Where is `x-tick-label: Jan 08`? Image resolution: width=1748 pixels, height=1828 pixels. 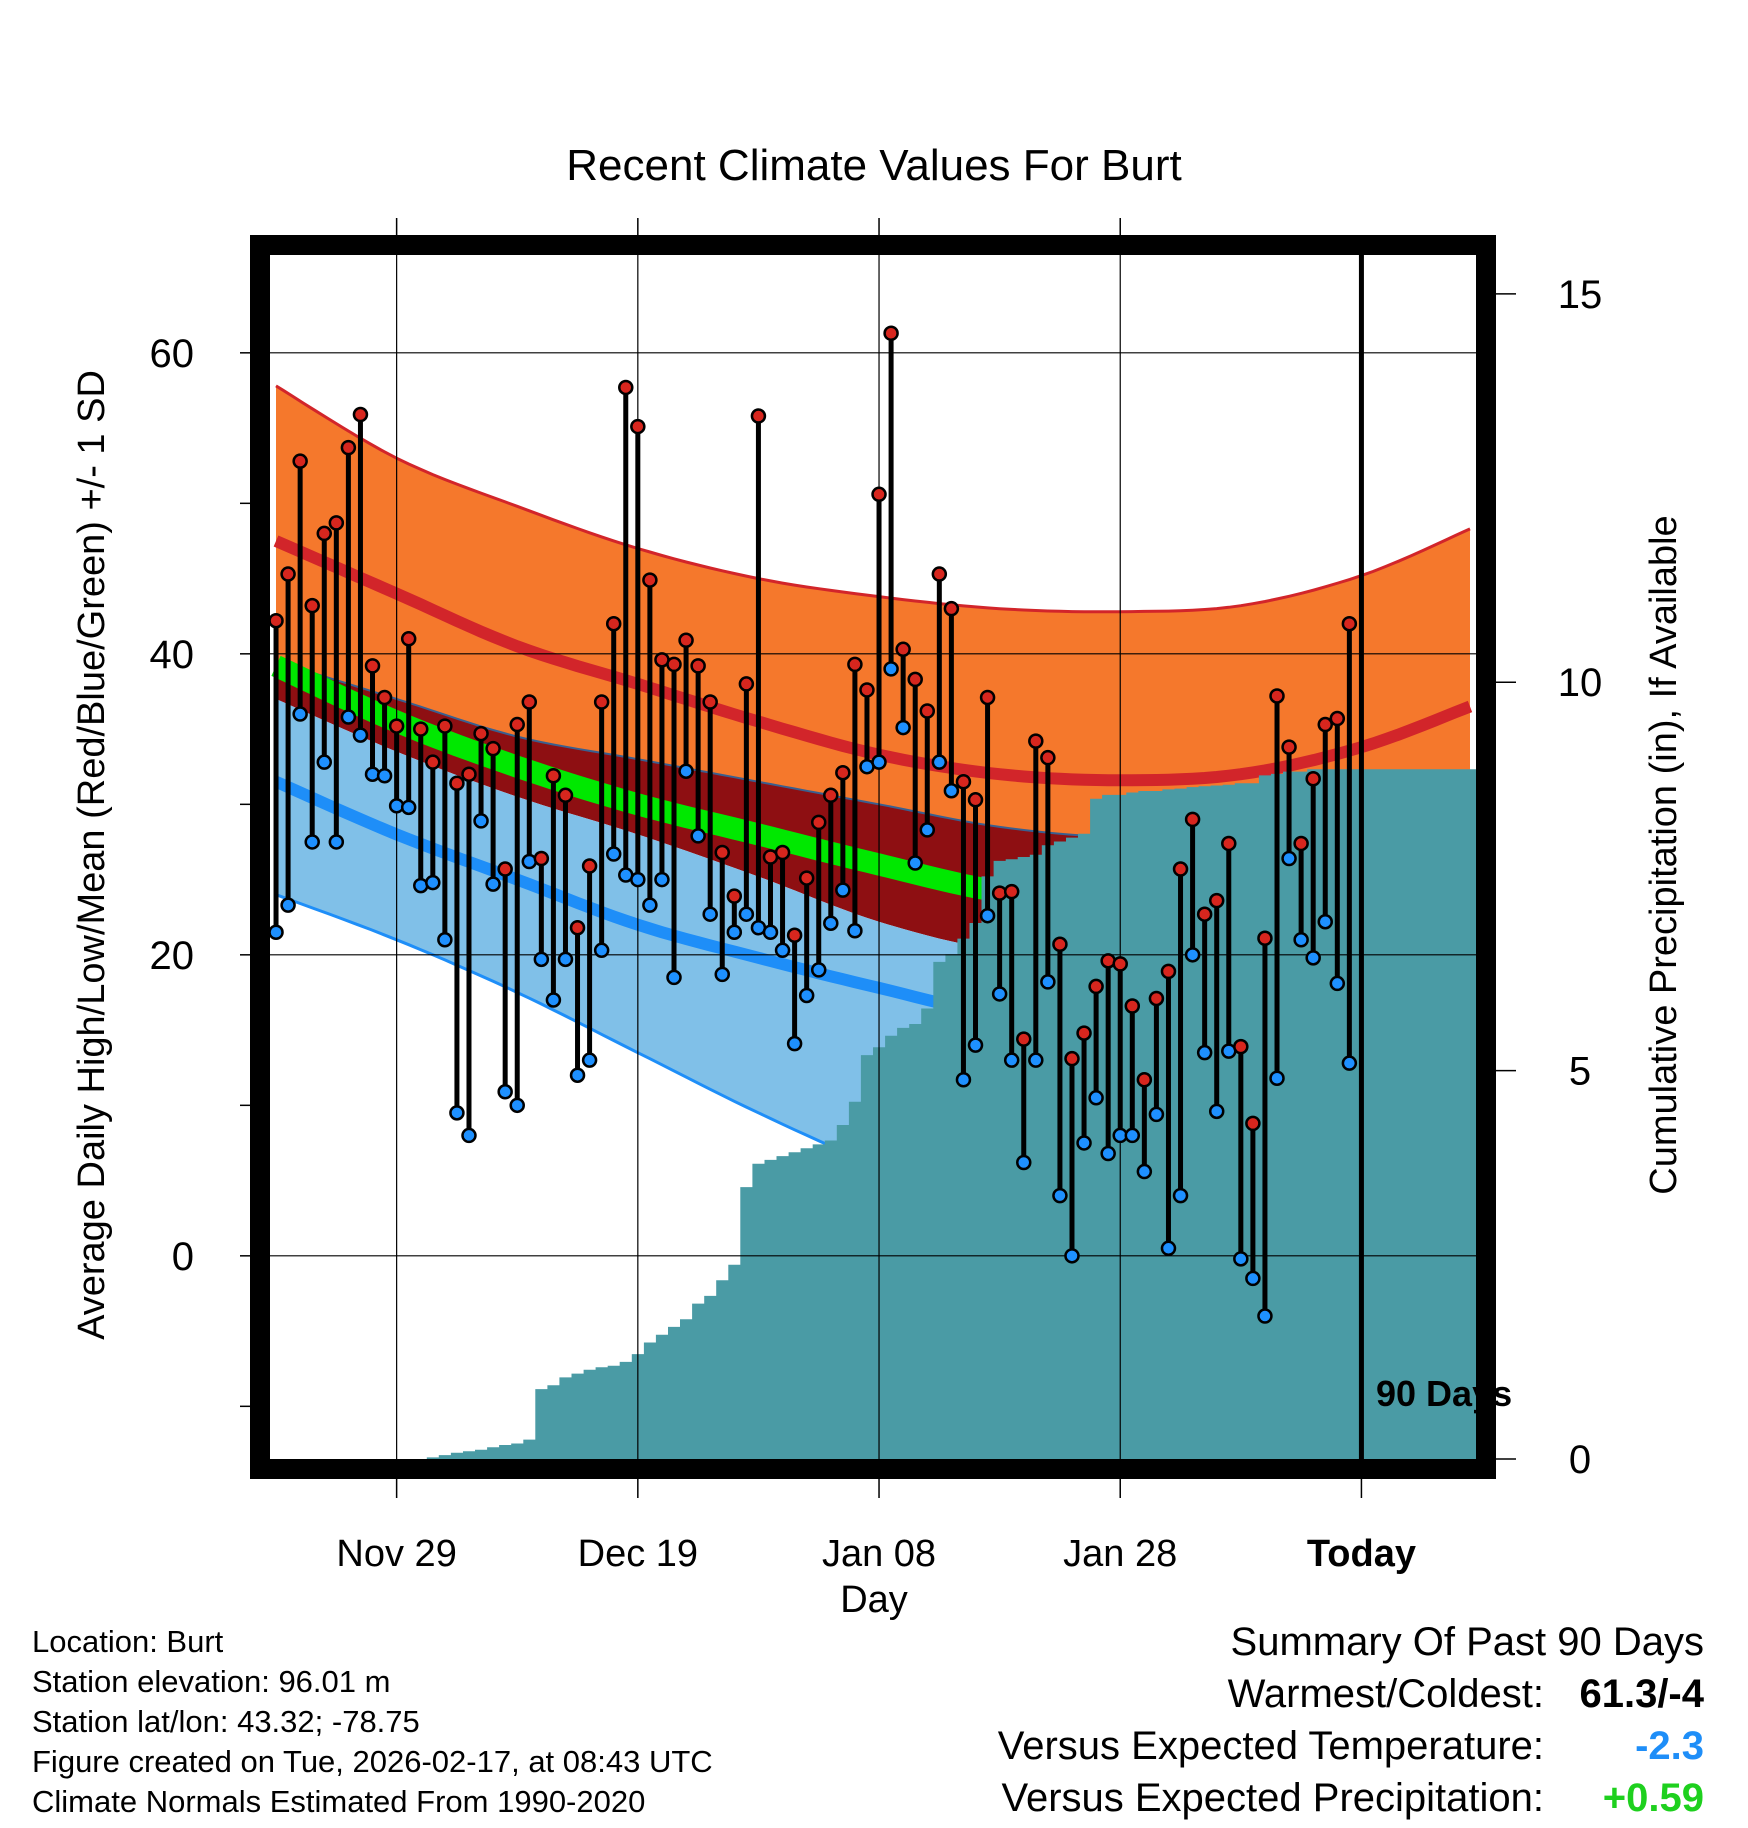 x-tick-label: Jan 08 is located at coordinates (879, 1554).